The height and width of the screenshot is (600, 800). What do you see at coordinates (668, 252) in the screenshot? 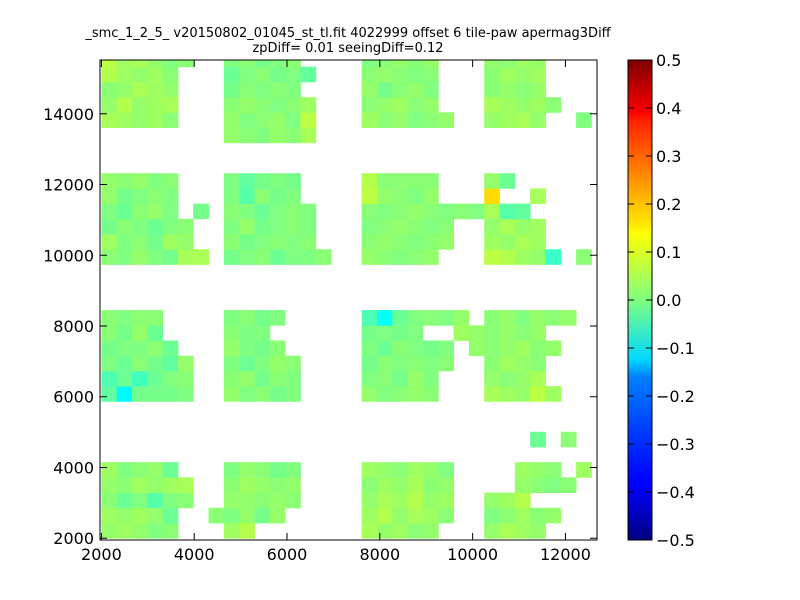
I see `colorbar-tick-label: 0.1` at bounding box center [668, 252].